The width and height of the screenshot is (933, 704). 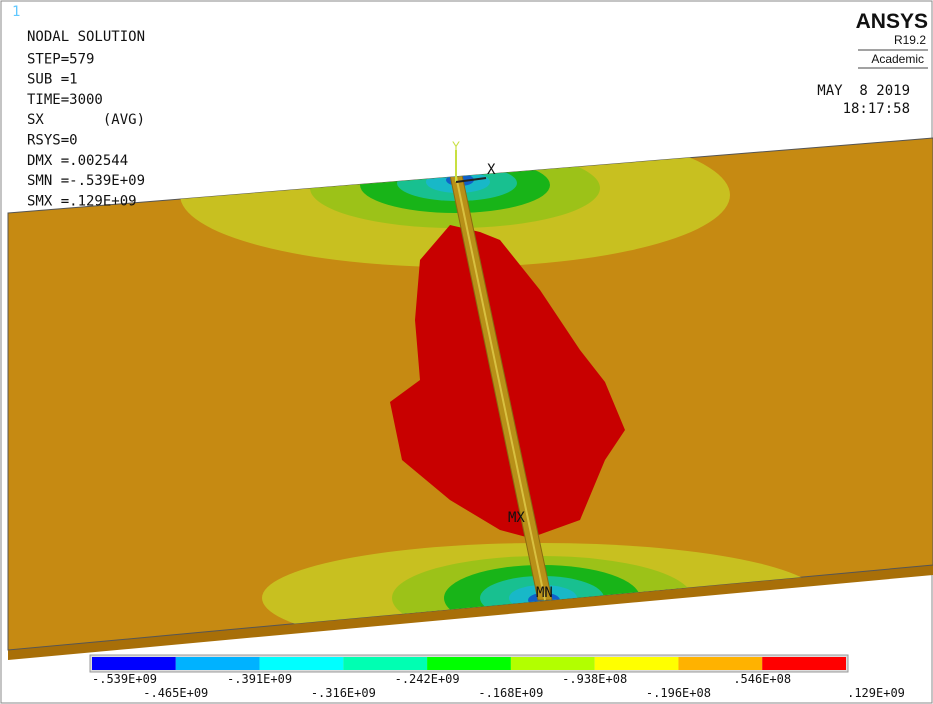 I want to click on info-line: NODAL SOLUTION, so click(x=86, y=37).